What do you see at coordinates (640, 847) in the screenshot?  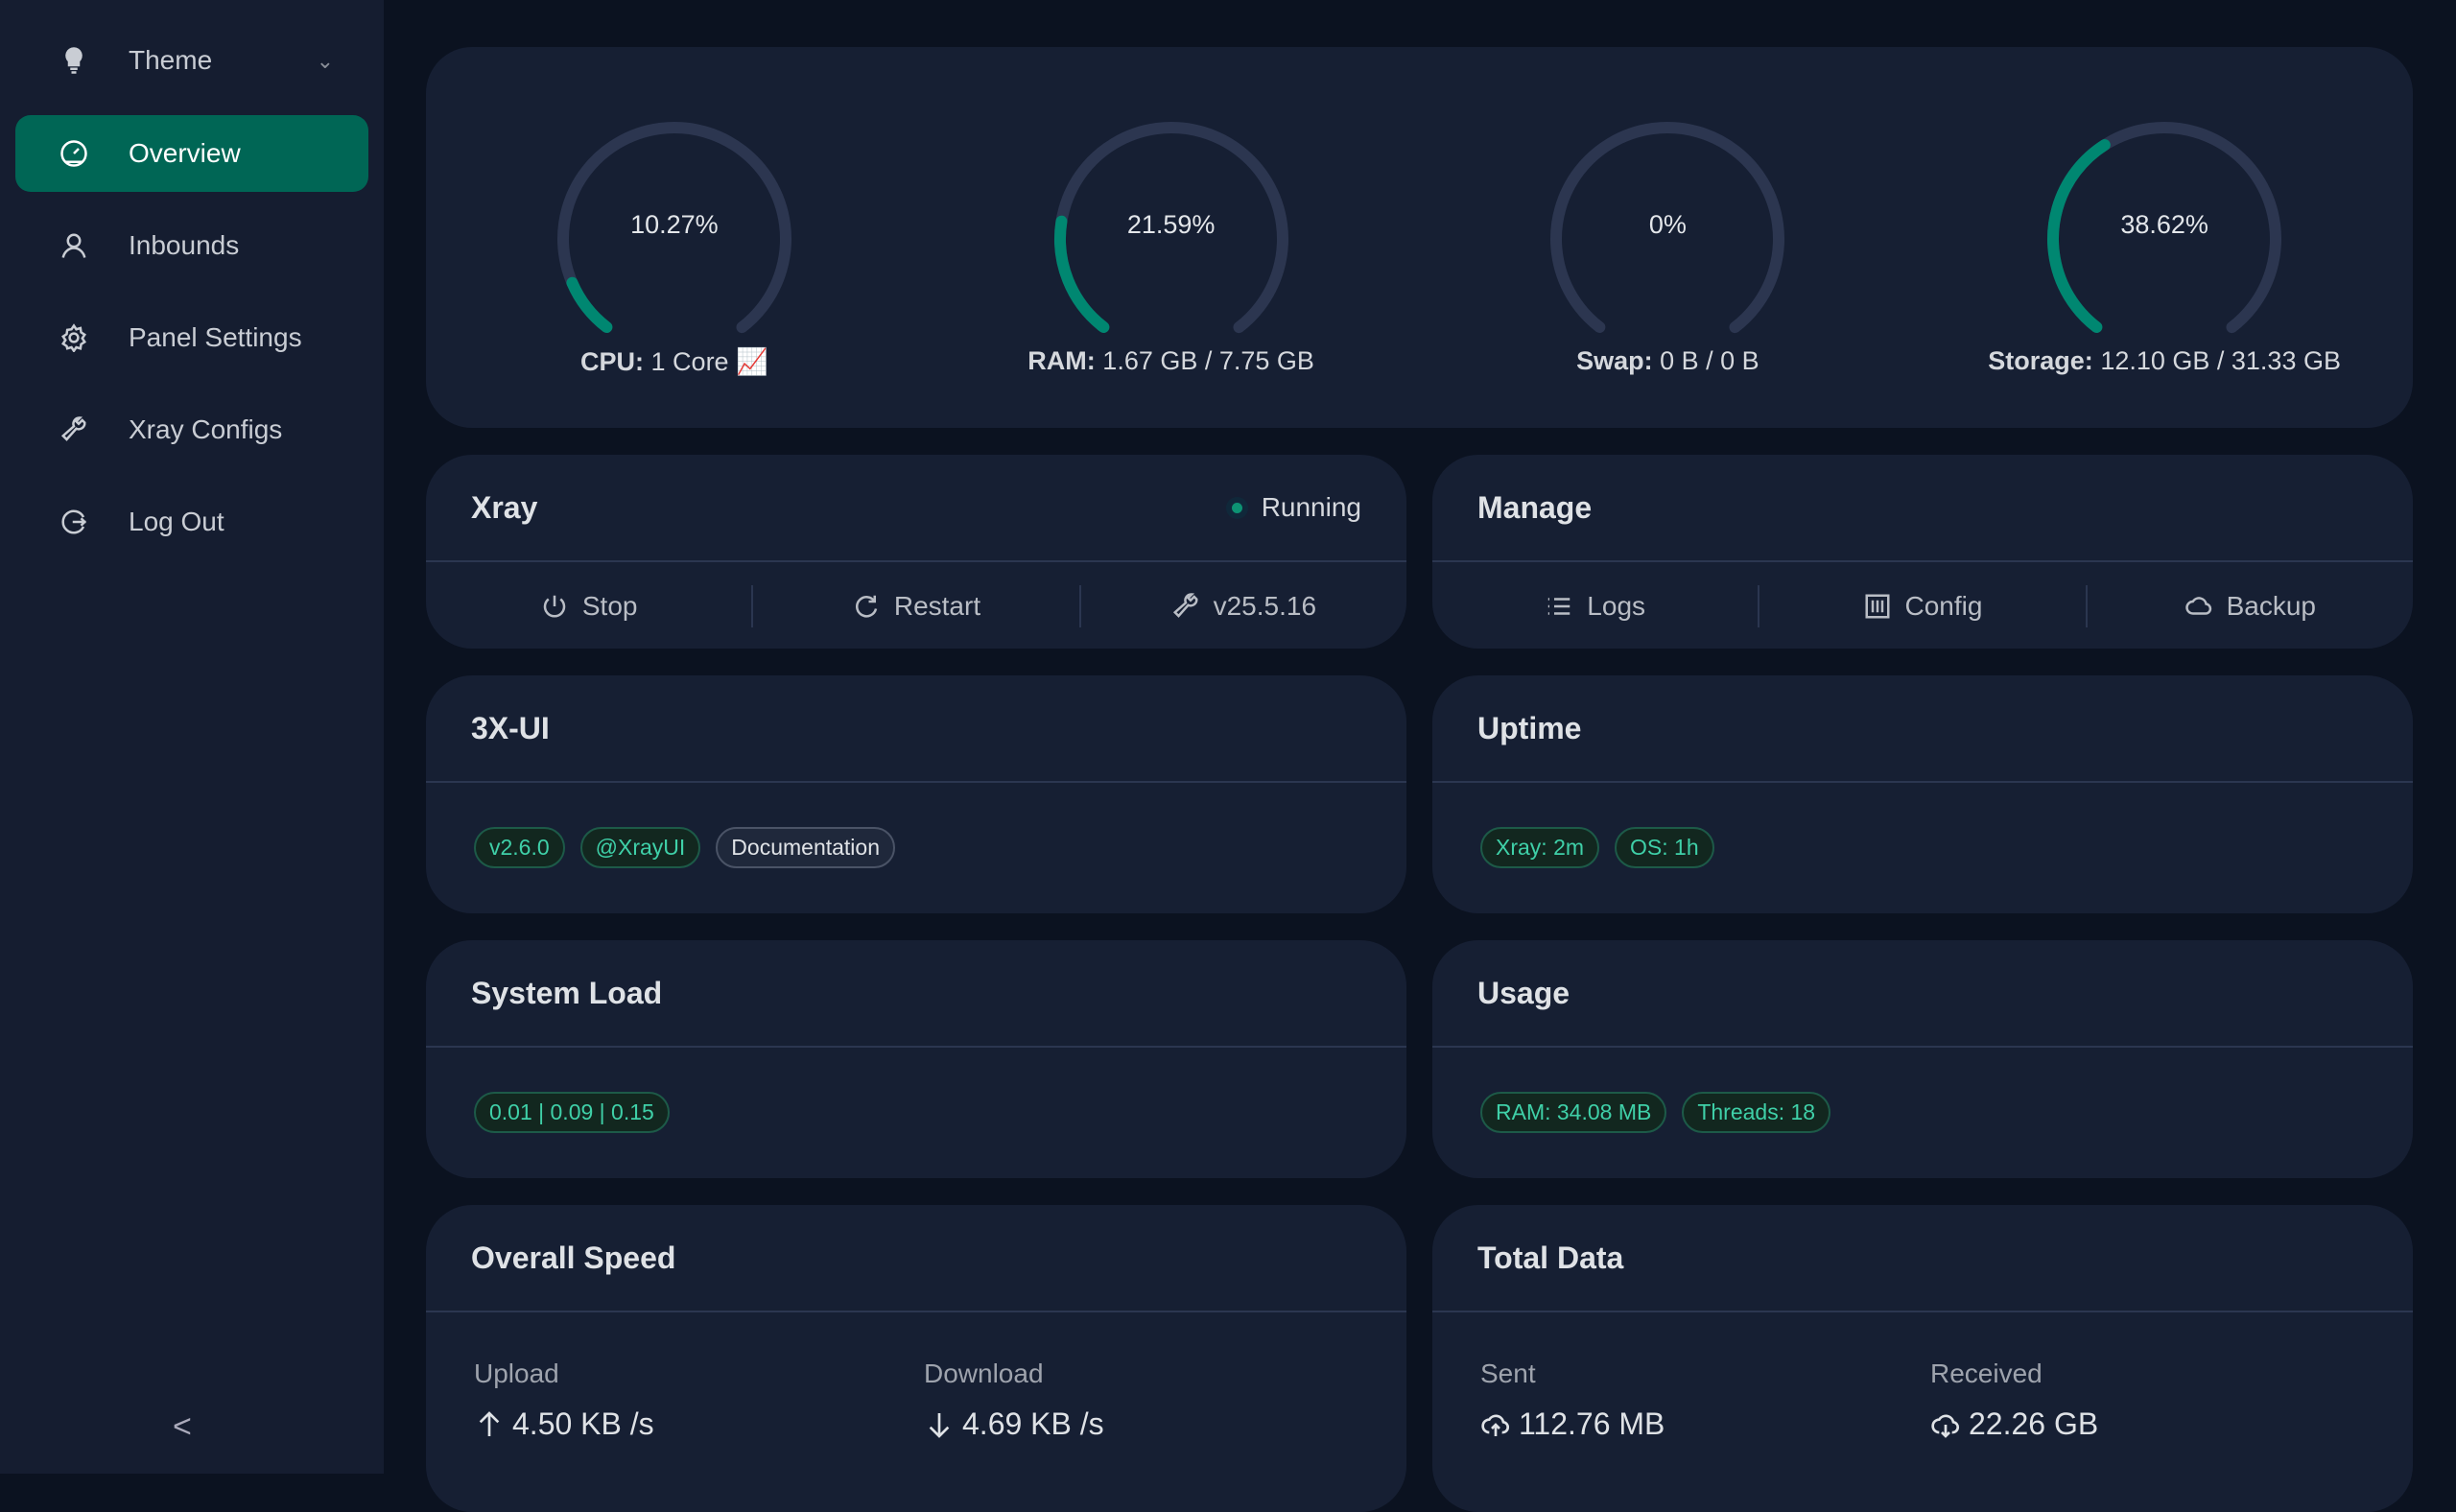 I see `channel-tag: @XrayUI` at bounding box center [640, 847].